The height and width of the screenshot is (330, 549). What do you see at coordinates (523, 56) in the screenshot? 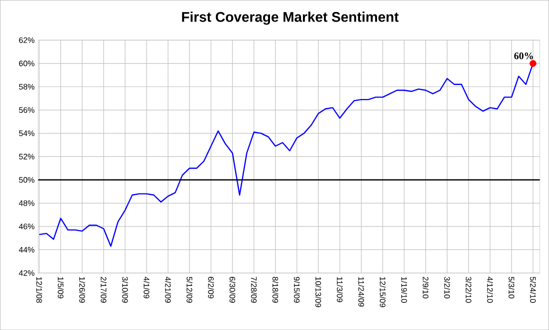
I see `data-label: 60%` at bounding box center [523, 56].